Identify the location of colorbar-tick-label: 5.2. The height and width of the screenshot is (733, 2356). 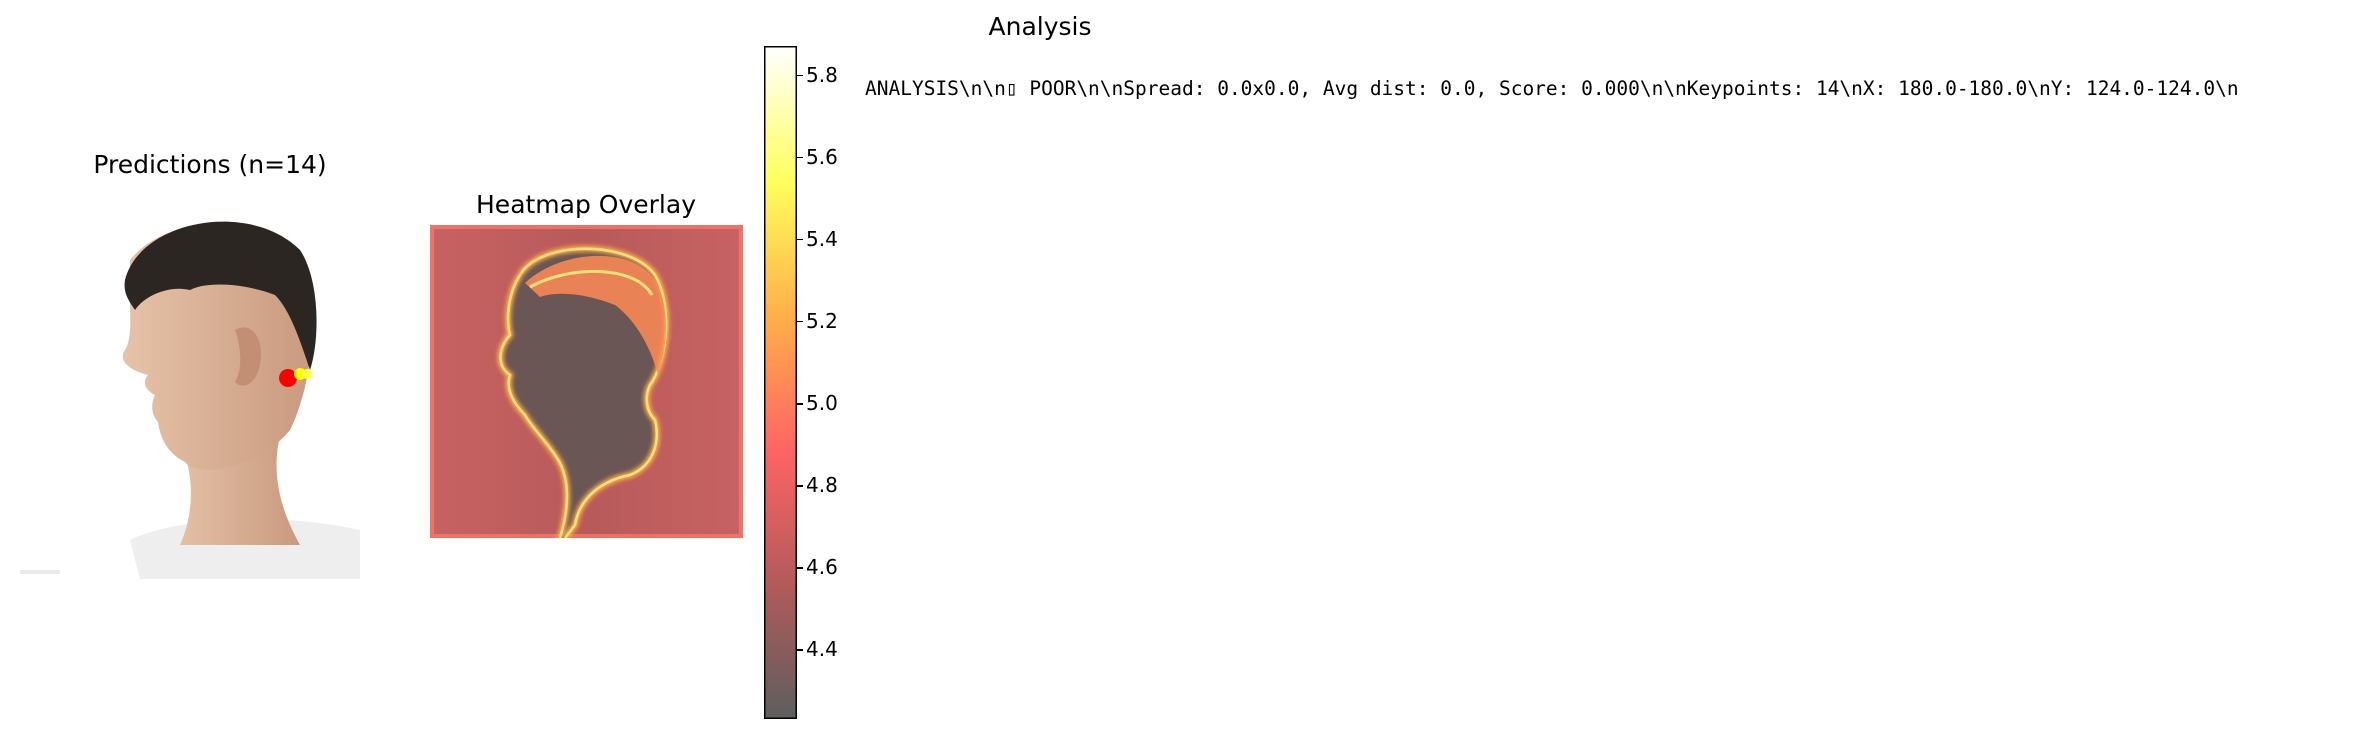
(822, 320).